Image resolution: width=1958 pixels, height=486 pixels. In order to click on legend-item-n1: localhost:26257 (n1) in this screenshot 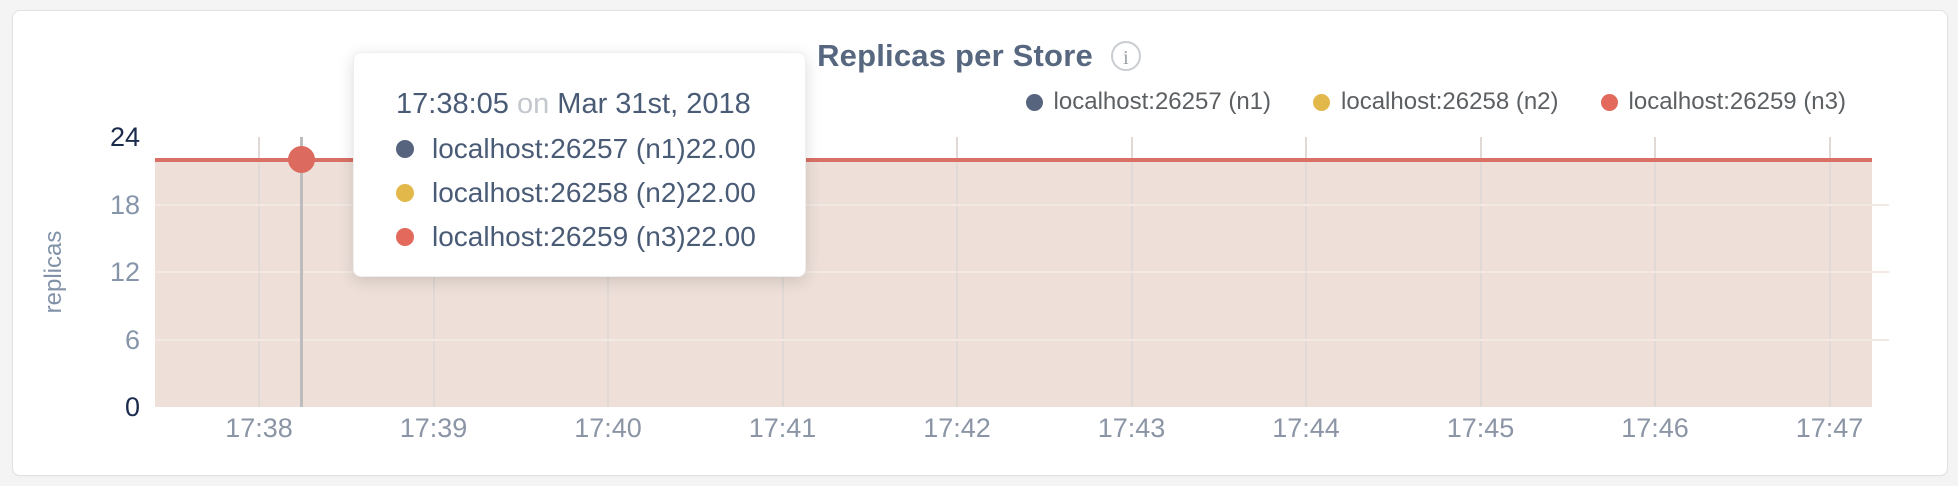, I will do `click(1148, 102)`.